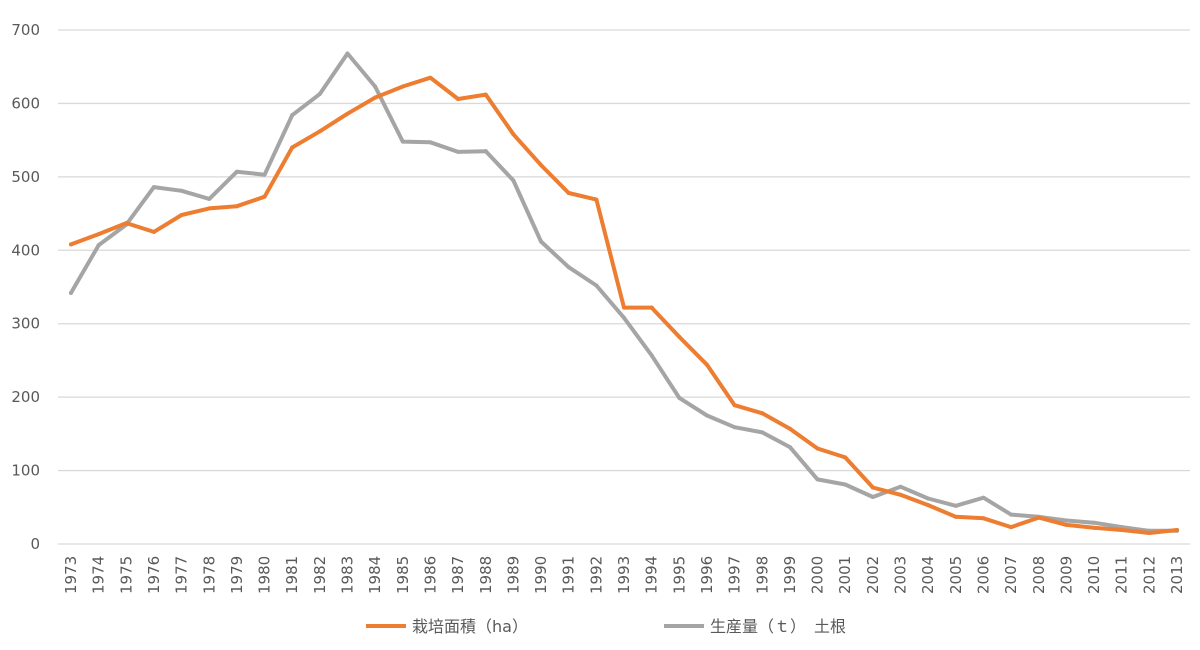 This screenshot has width=1200, height=650. What do you see at coordinates (292, 575) in the screenshot?
I see `x-tick-label: 1981` at bounding box center [292, 575].